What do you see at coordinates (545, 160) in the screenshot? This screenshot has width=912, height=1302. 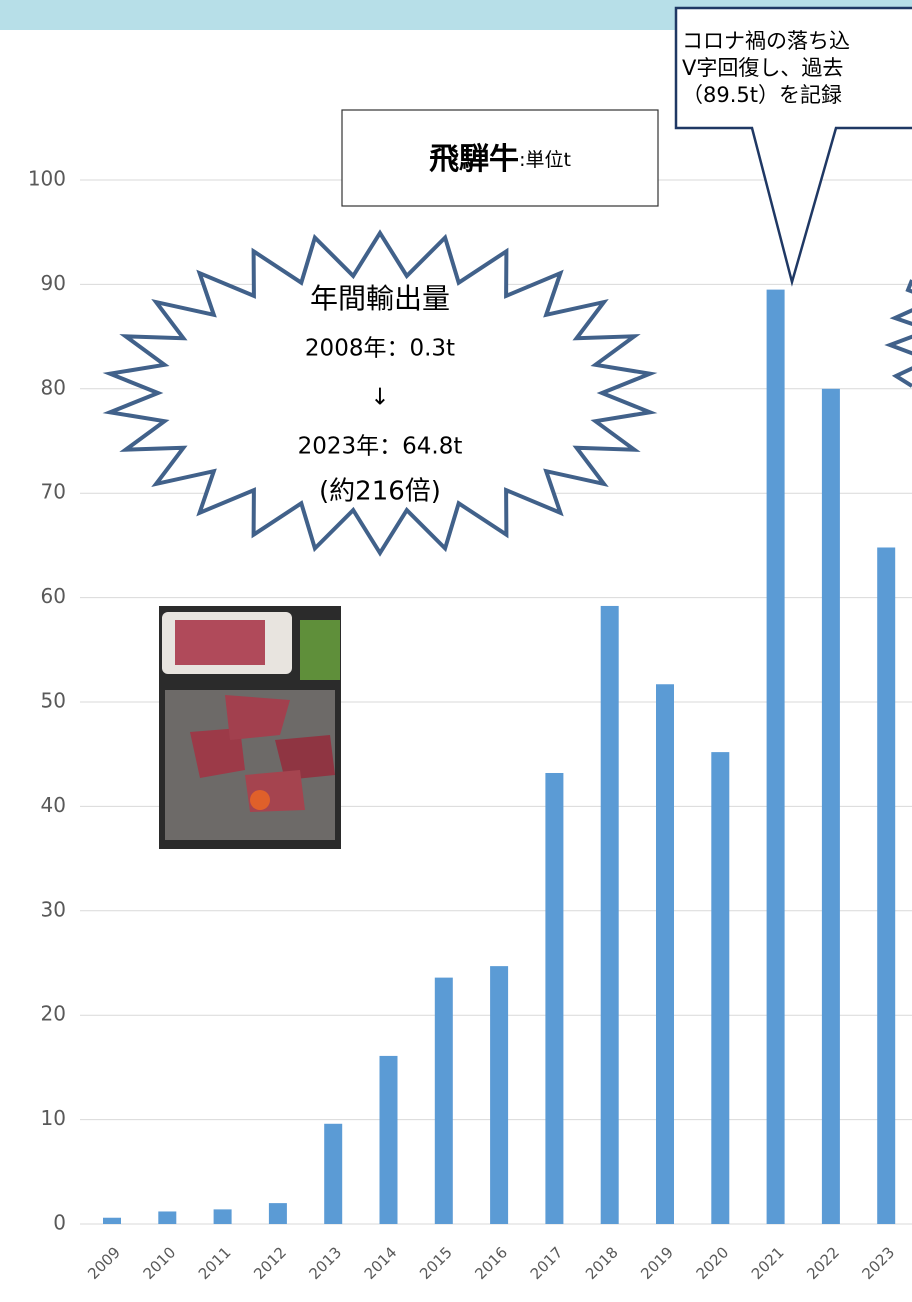 I see `title-unit: :単位t` at bounding box center [545, 160].